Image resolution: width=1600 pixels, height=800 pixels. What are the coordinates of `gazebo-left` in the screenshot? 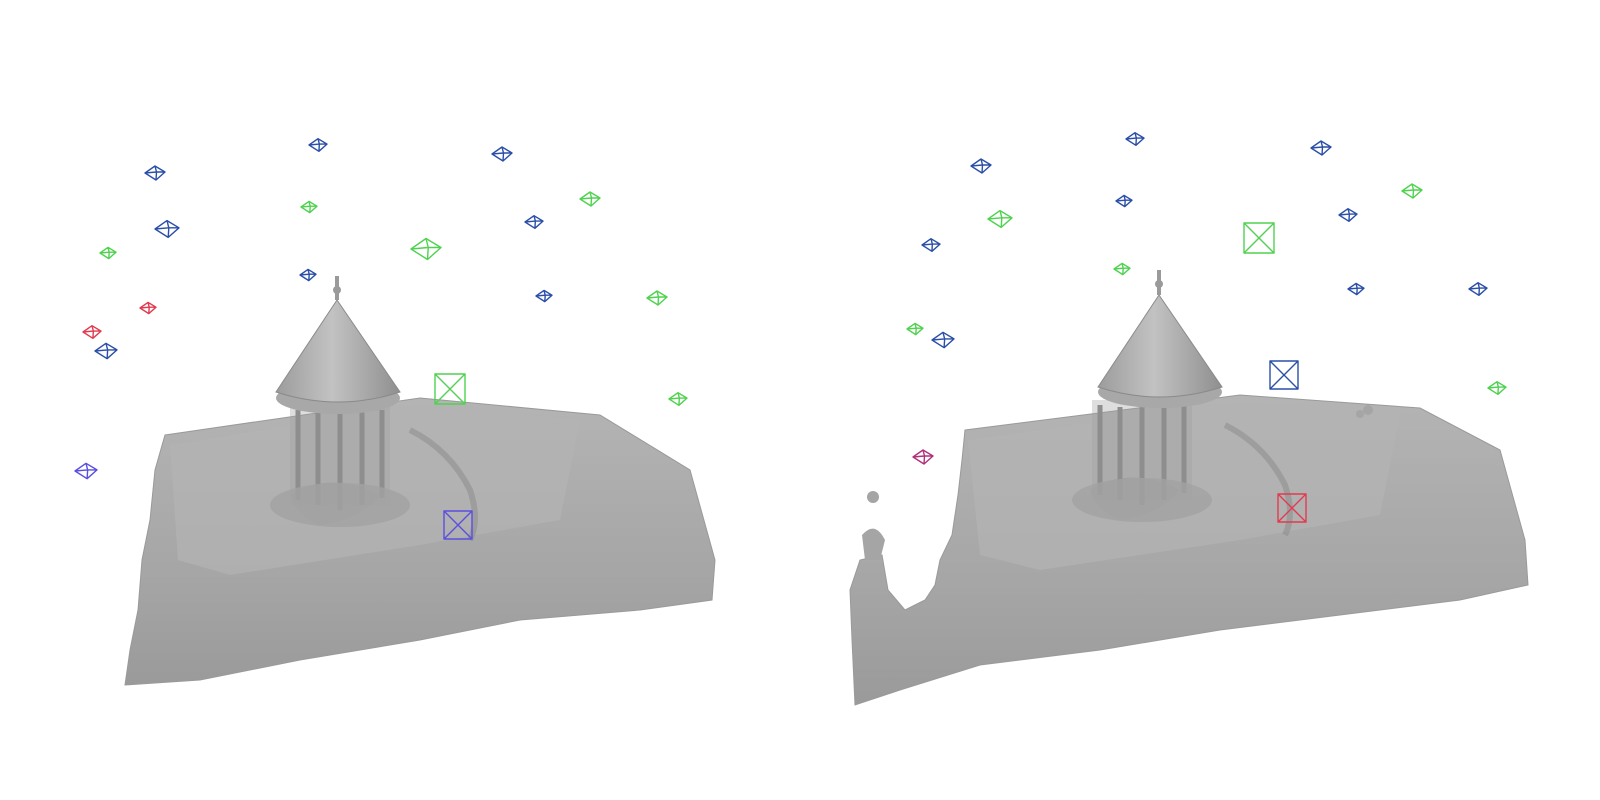 It's located at (340, 401).